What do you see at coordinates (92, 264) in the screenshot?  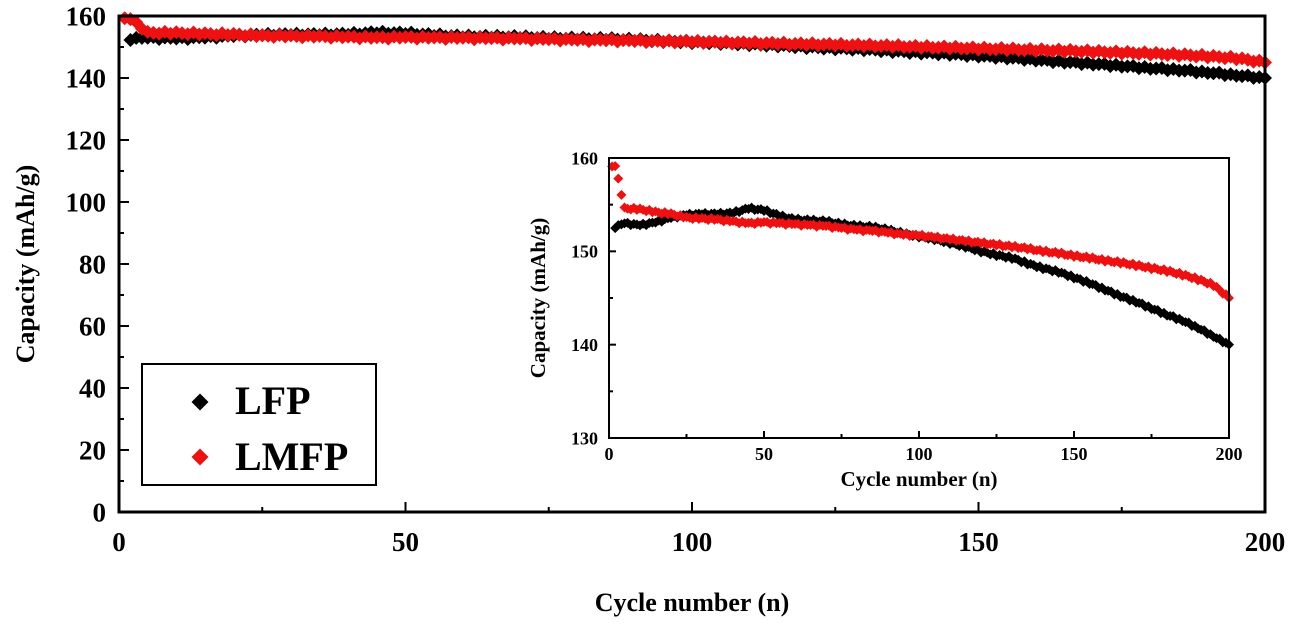 I see `main-y-tick-label: 80` at bounding box center [92, 264].